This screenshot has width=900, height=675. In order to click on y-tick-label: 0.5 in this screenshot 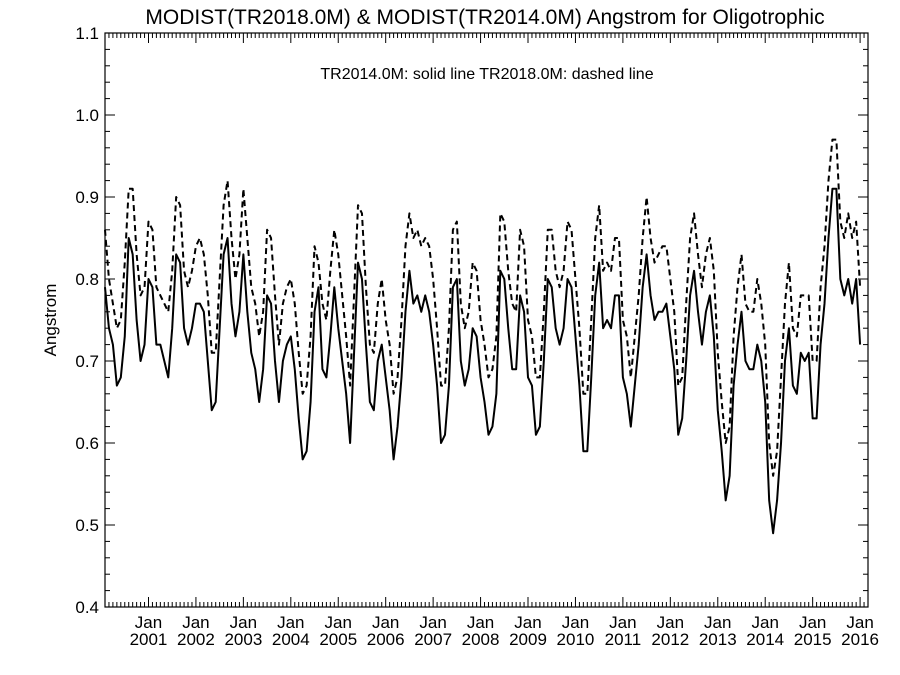, I will do `click(87, 525)`.